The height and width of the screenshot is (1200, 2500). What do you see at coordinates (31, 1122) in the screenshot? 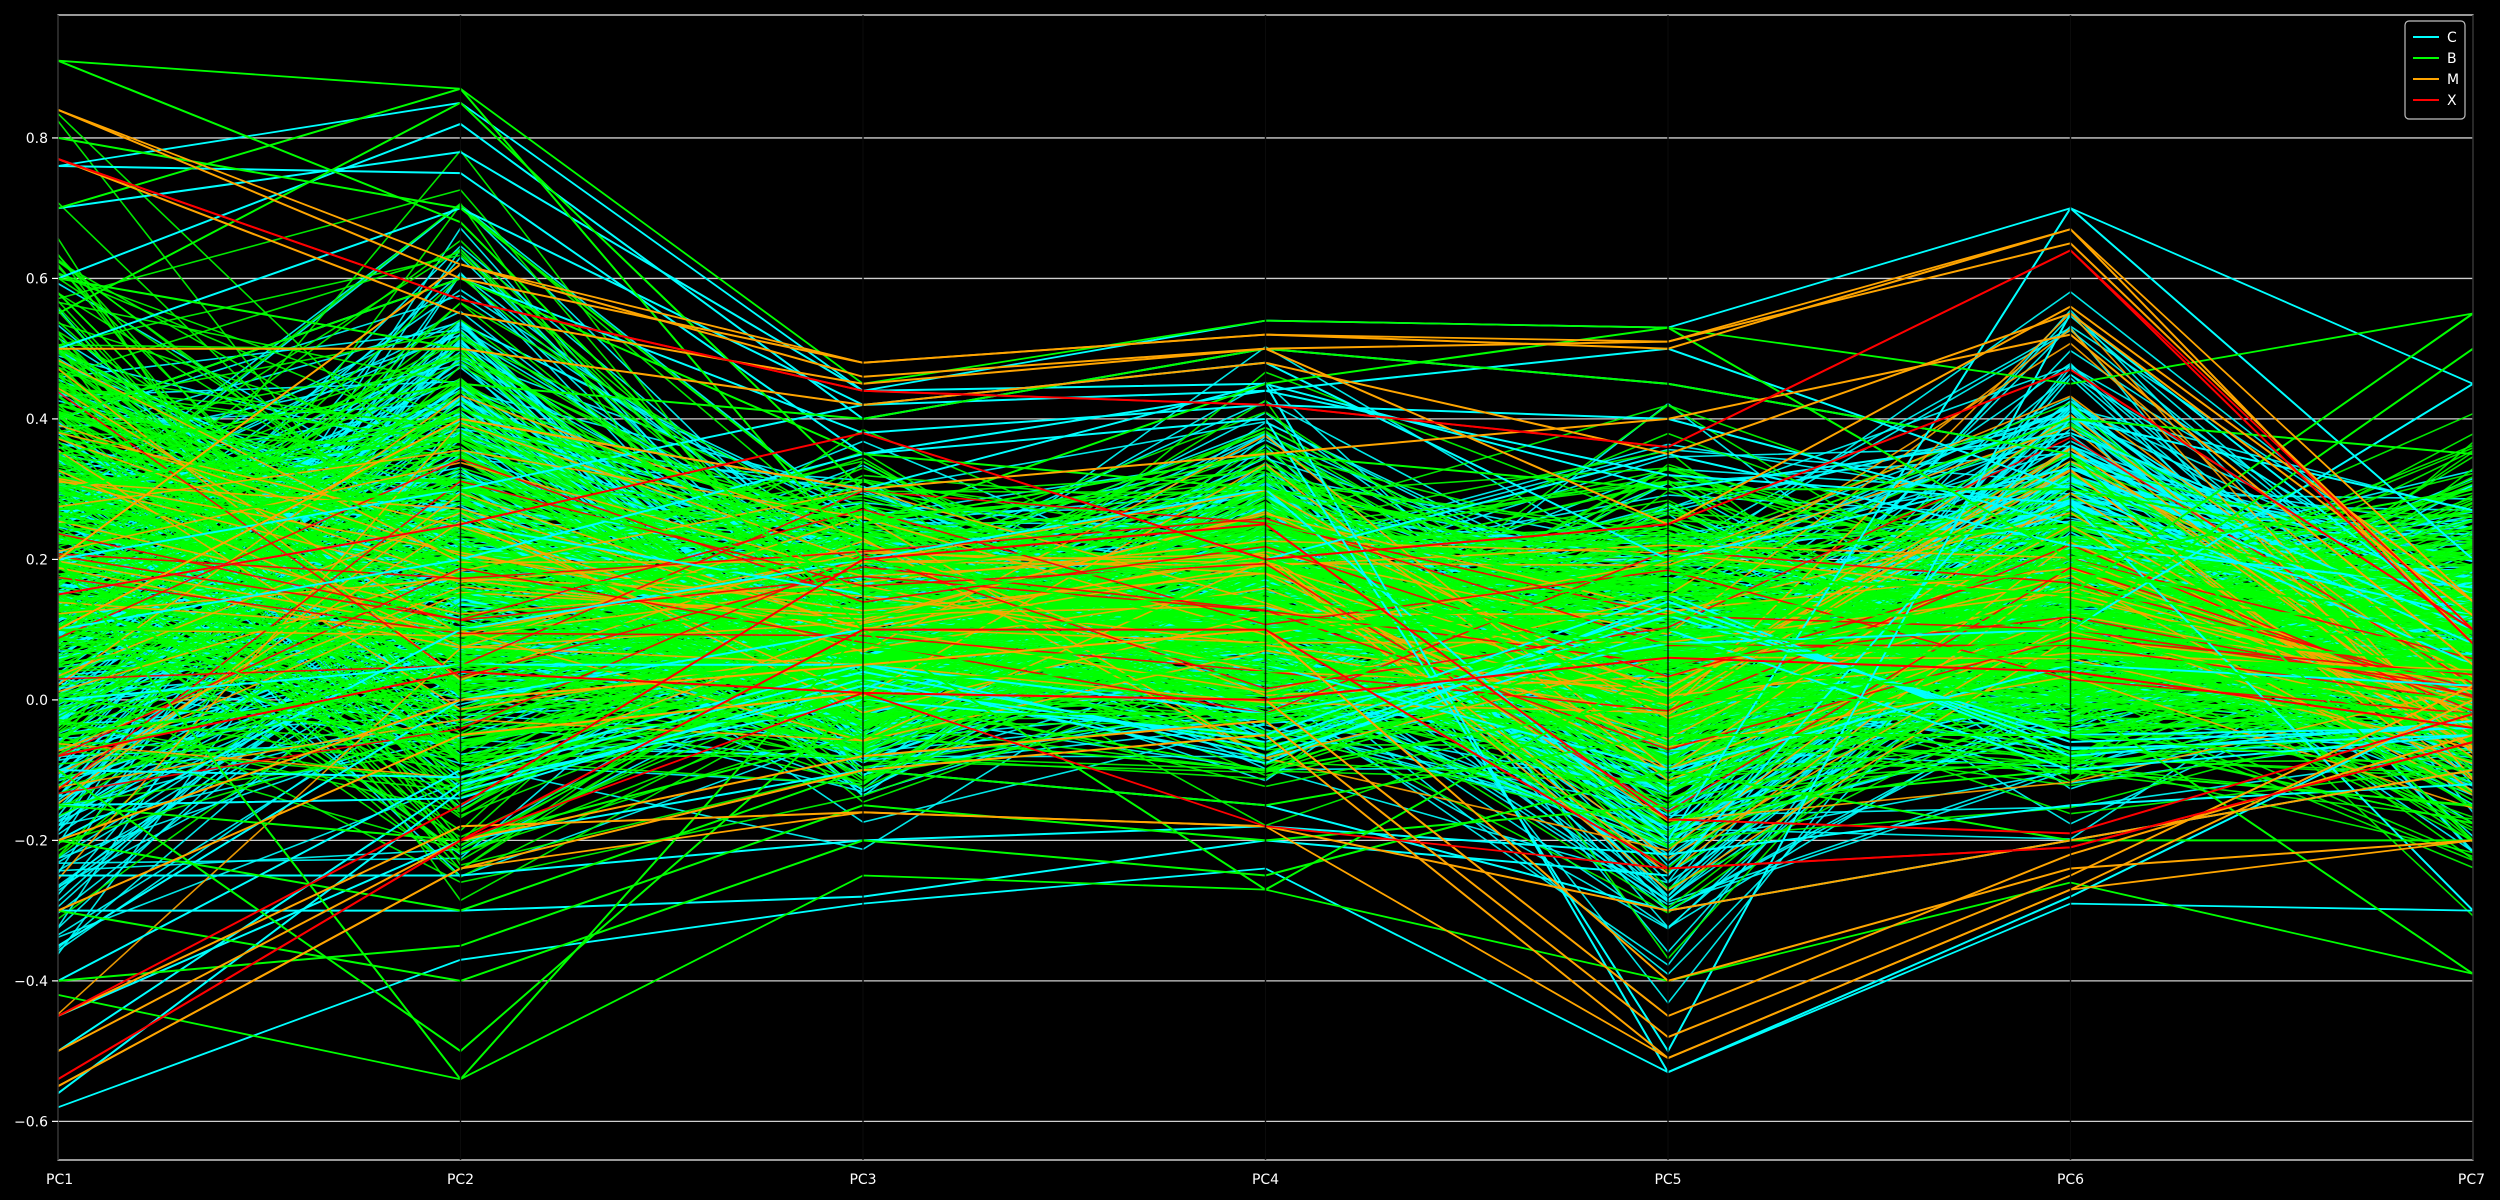
I see `y-tick-label-0: −0.6` at bounding box center [31, 1122].